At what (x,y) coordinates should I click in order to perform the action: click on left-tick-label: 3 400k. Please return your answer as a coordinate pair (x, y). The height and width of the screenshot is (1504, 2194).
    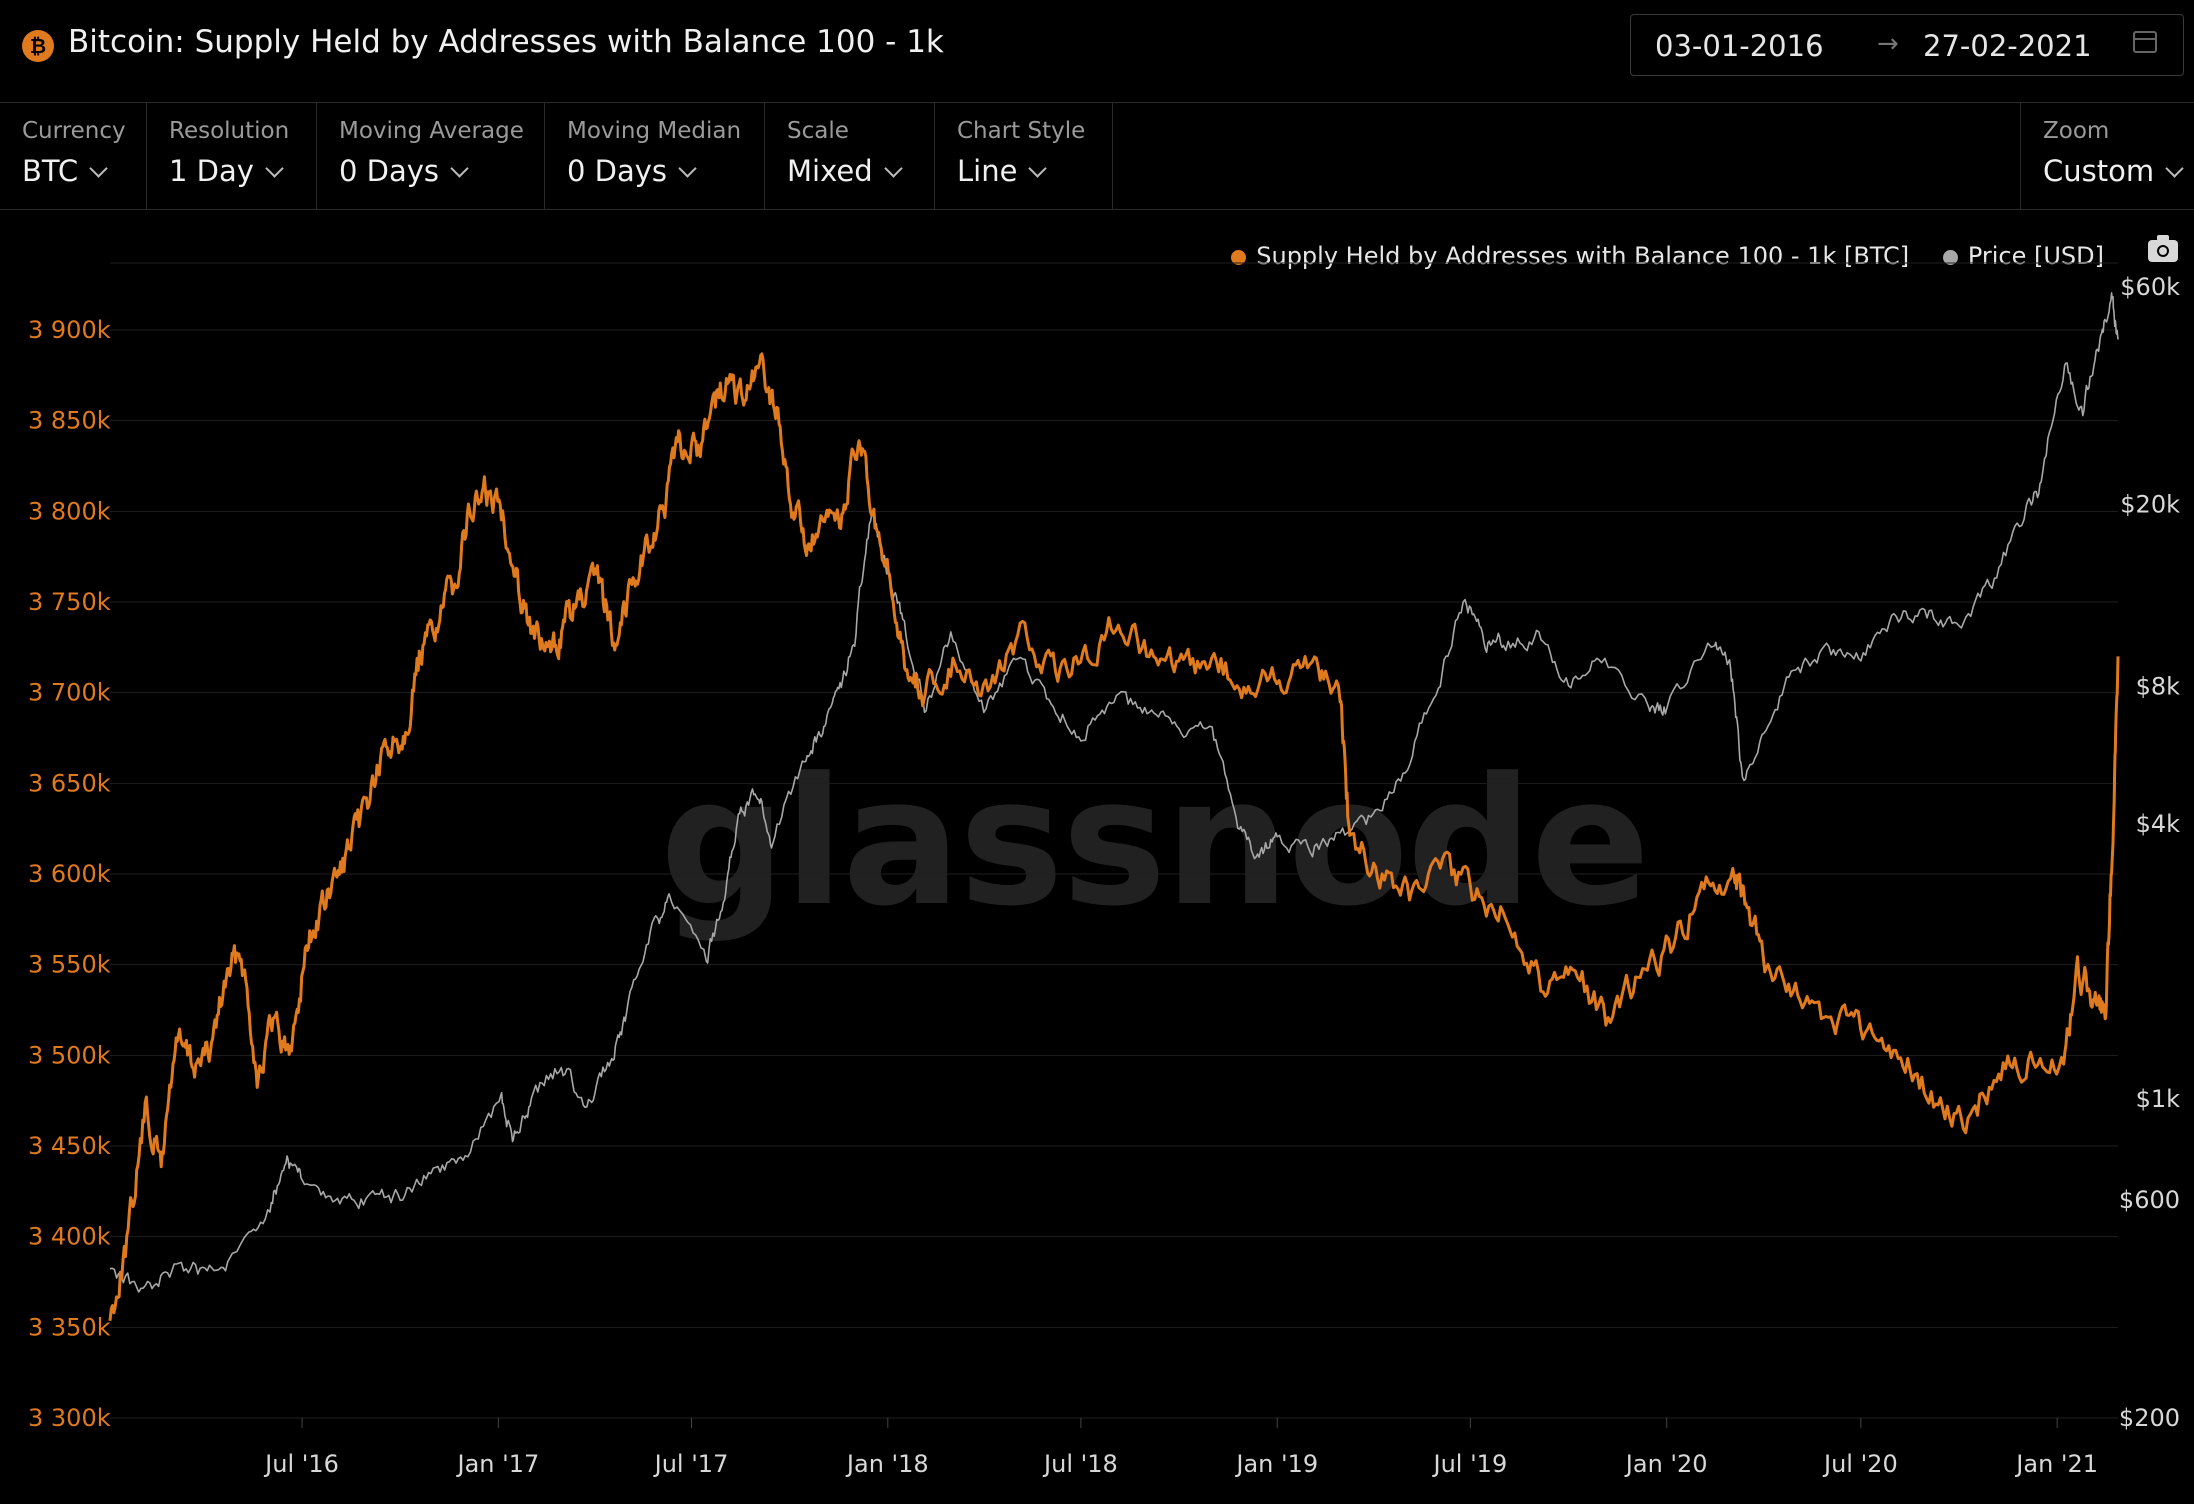
    Looking at the image, I should click on (69, 1237).